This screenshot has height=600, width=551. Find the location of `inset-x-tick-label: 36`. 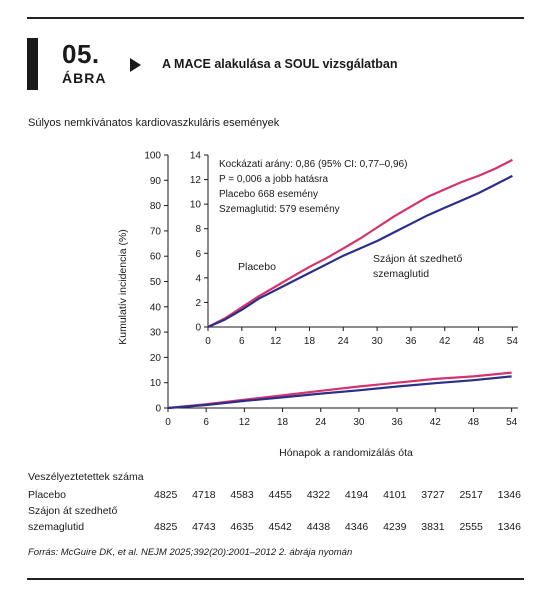

inset-x-tick-label: 36 is located at coordinates (411, 341).